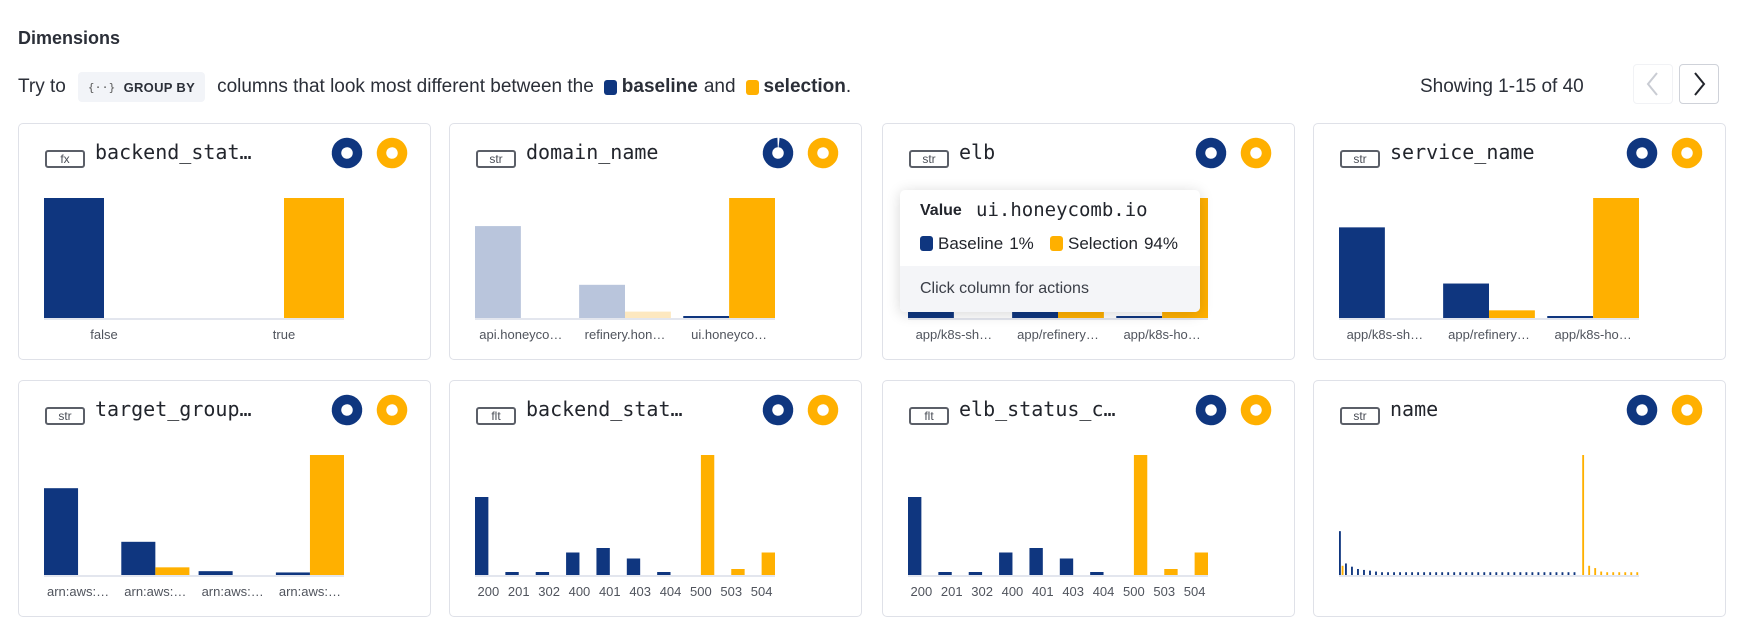 This screenshot has width=1744, height=632. I want to click on previous-page-button, so click(1653, 84).